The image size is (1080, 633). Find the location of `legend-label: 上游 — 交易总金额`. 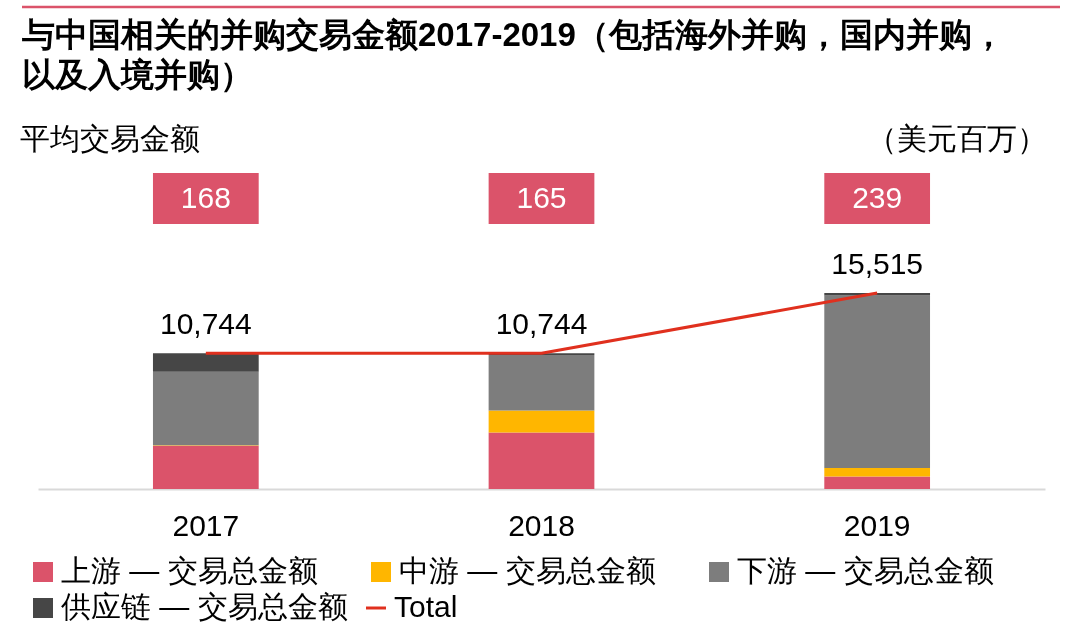

legend-label: 上游 — 交易总金额 is located at coordinates (189, 570).